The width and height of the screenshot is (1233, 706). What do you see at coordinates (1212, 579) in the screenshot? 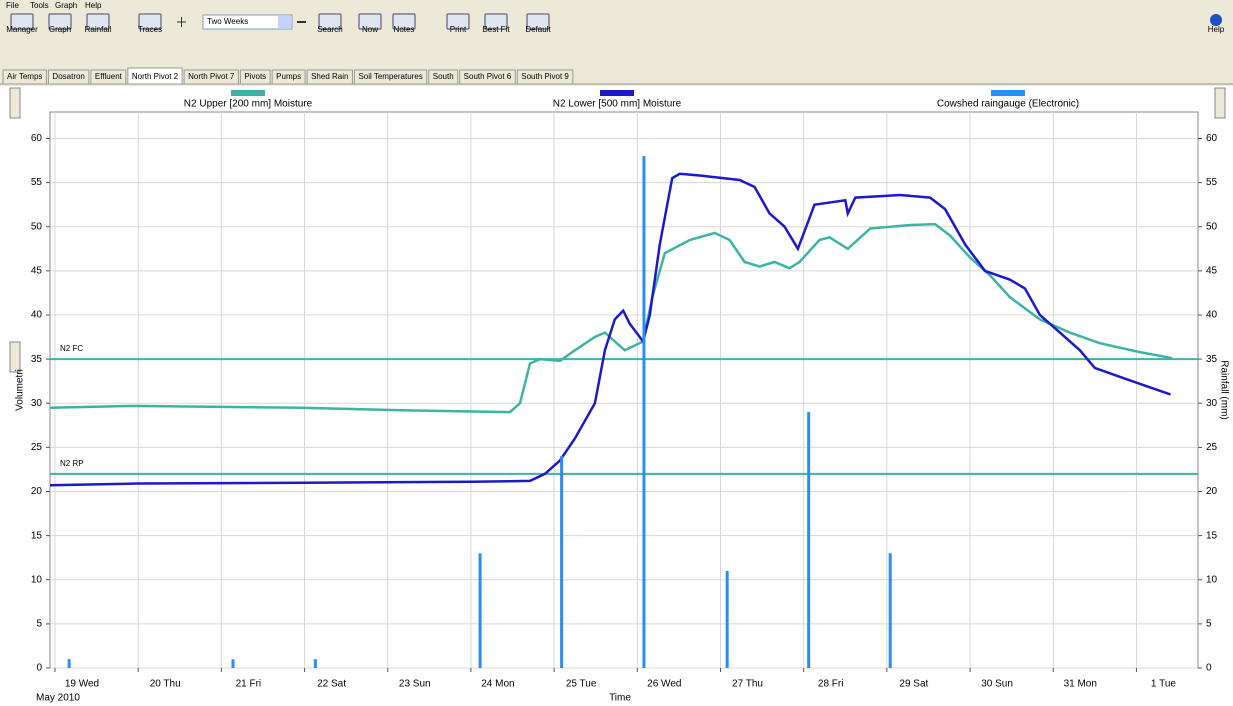
I see `y2-tick-label: 10` at bounding box center [1212, 579].